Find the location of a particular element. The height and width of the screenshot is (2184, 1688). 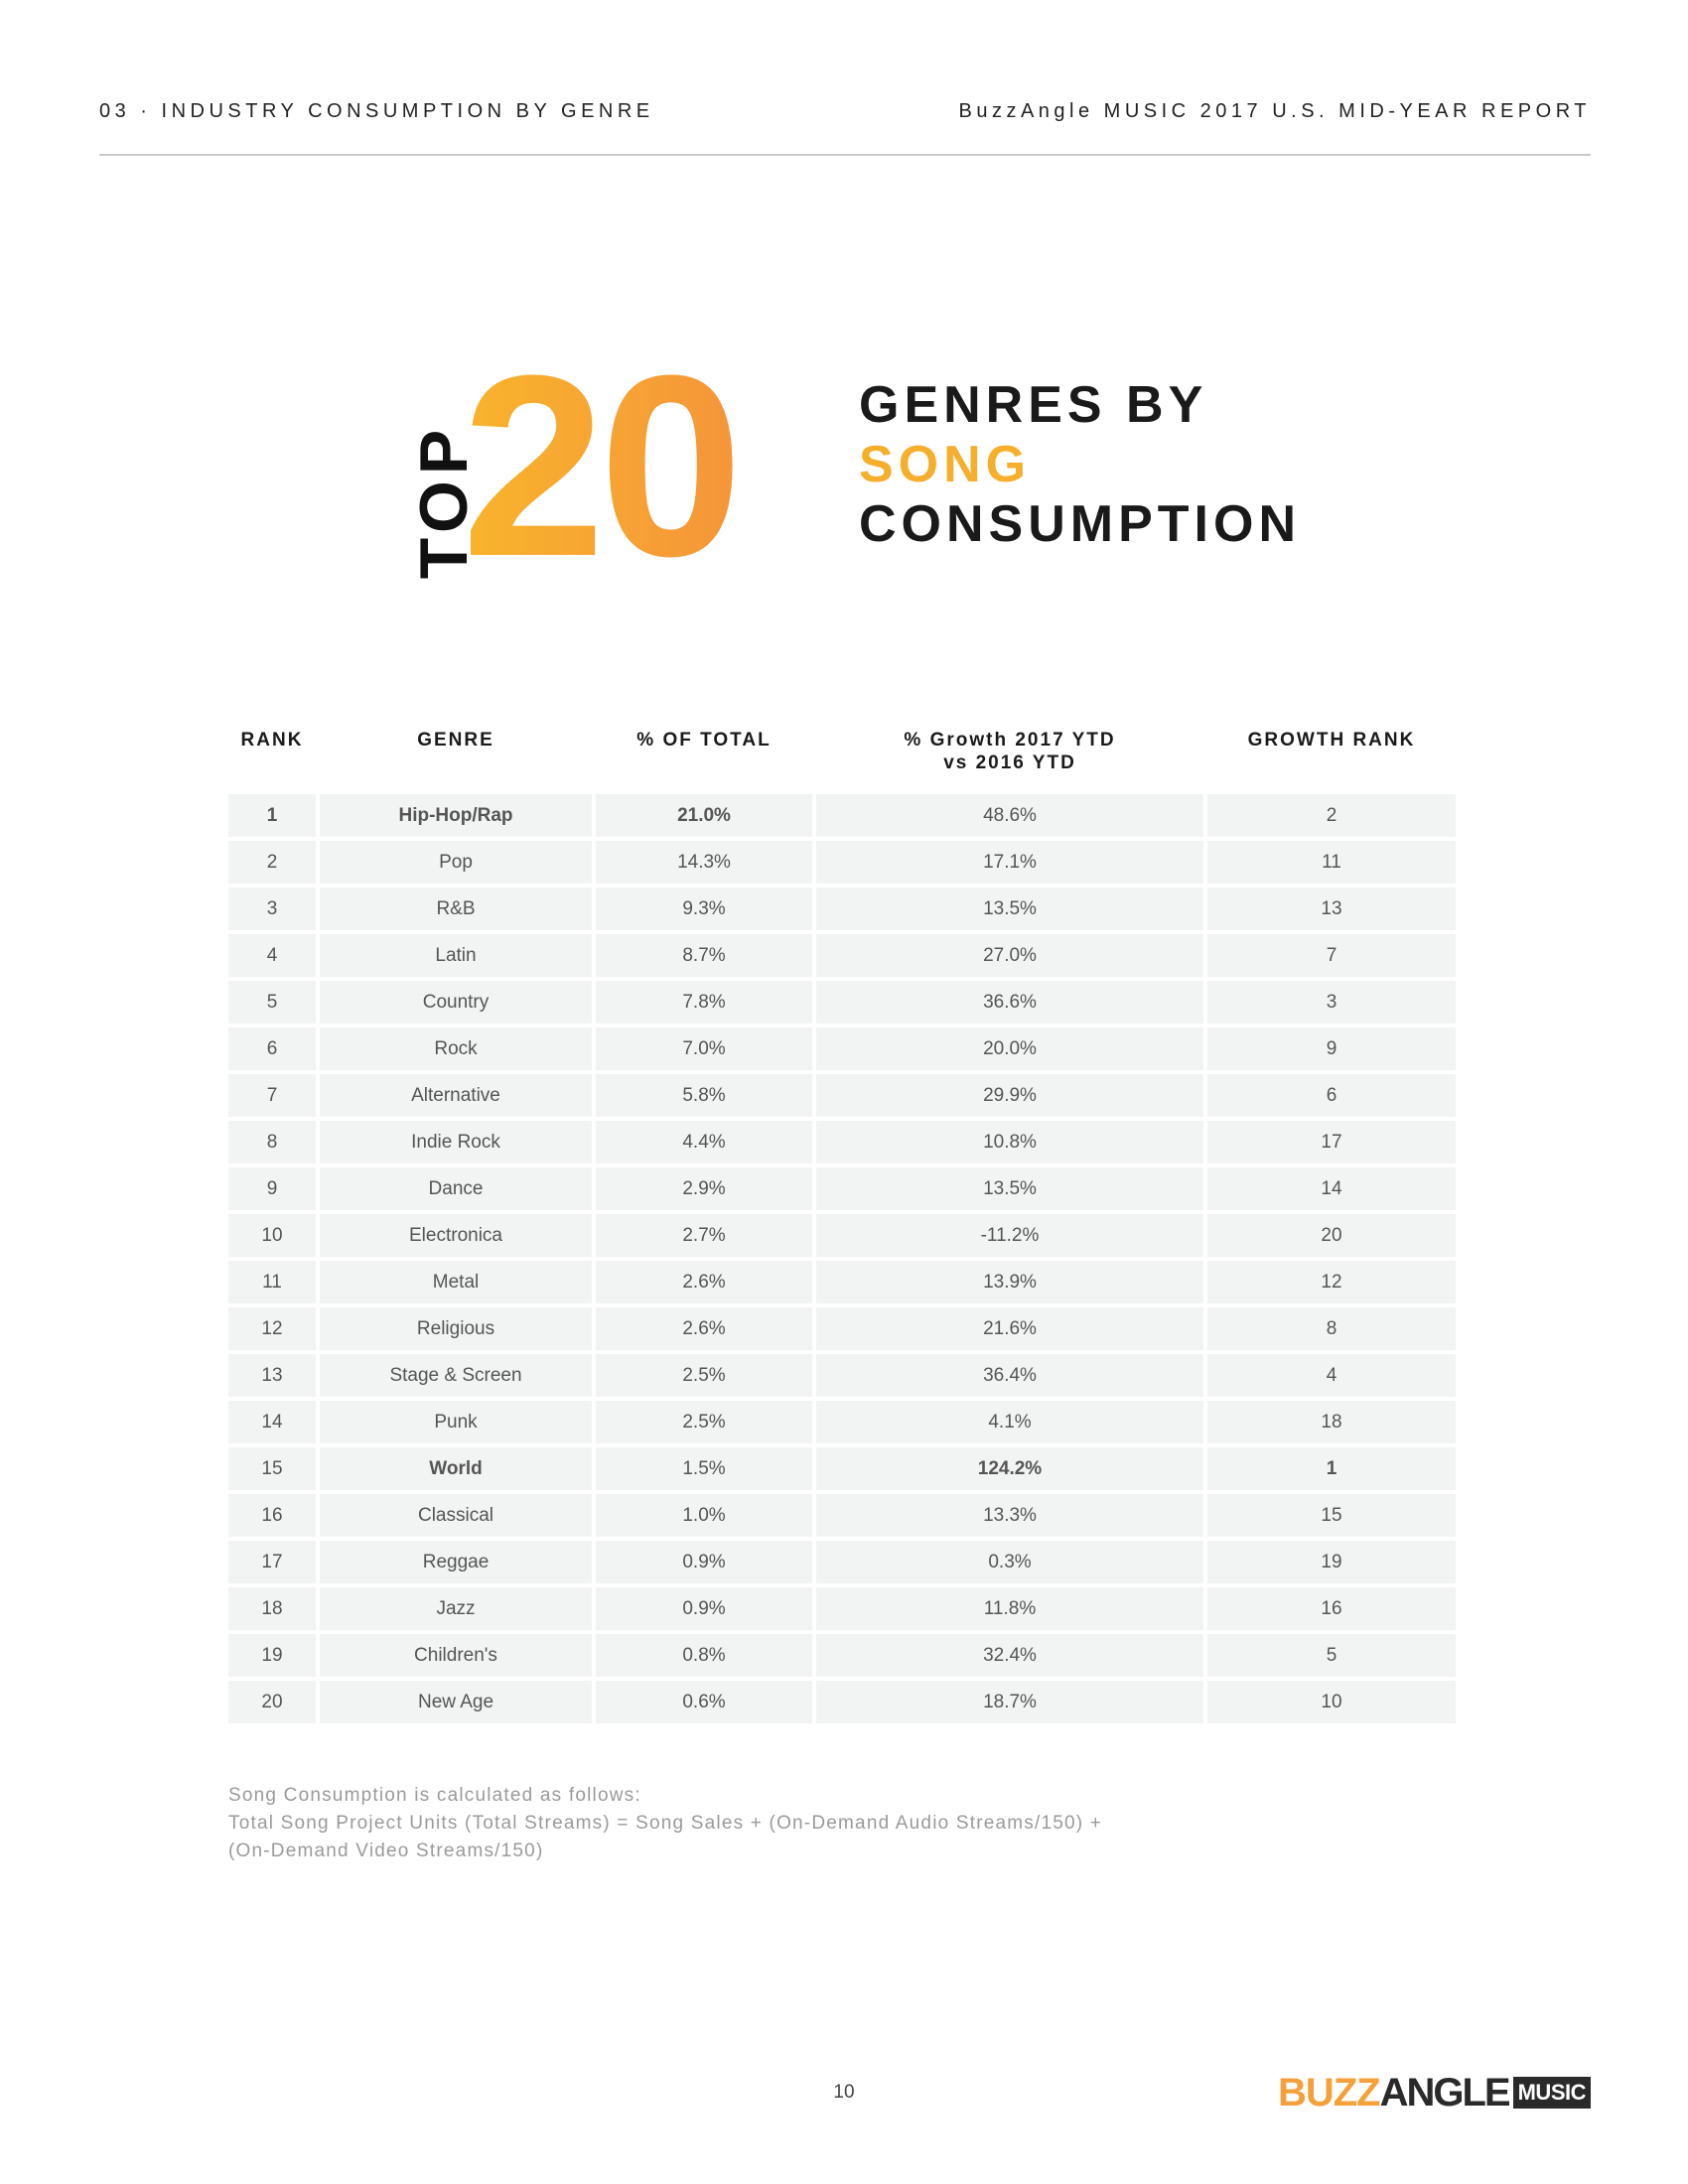

col-header-rank: RANK is located at coordinates (272, 740).